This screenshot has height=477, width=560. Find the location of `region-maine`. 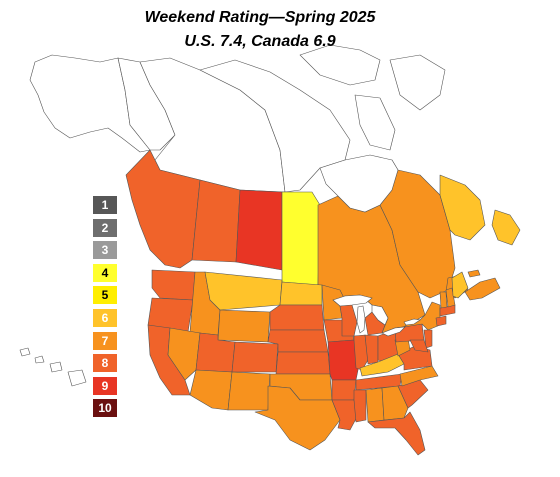

region-maine is located at coordinates (460, 285).